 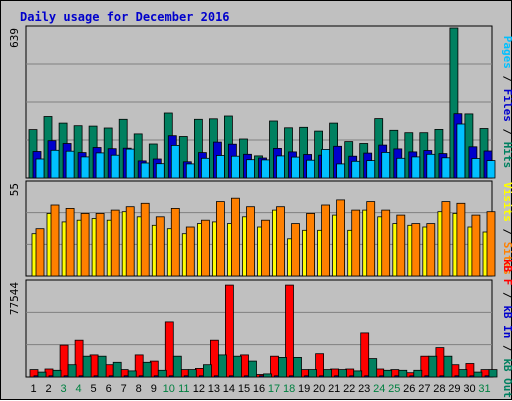 What do you see at coordinates (379, 389) in the screenshot?
I see `x-tick-label: 24` at bounding box center [379, 389].